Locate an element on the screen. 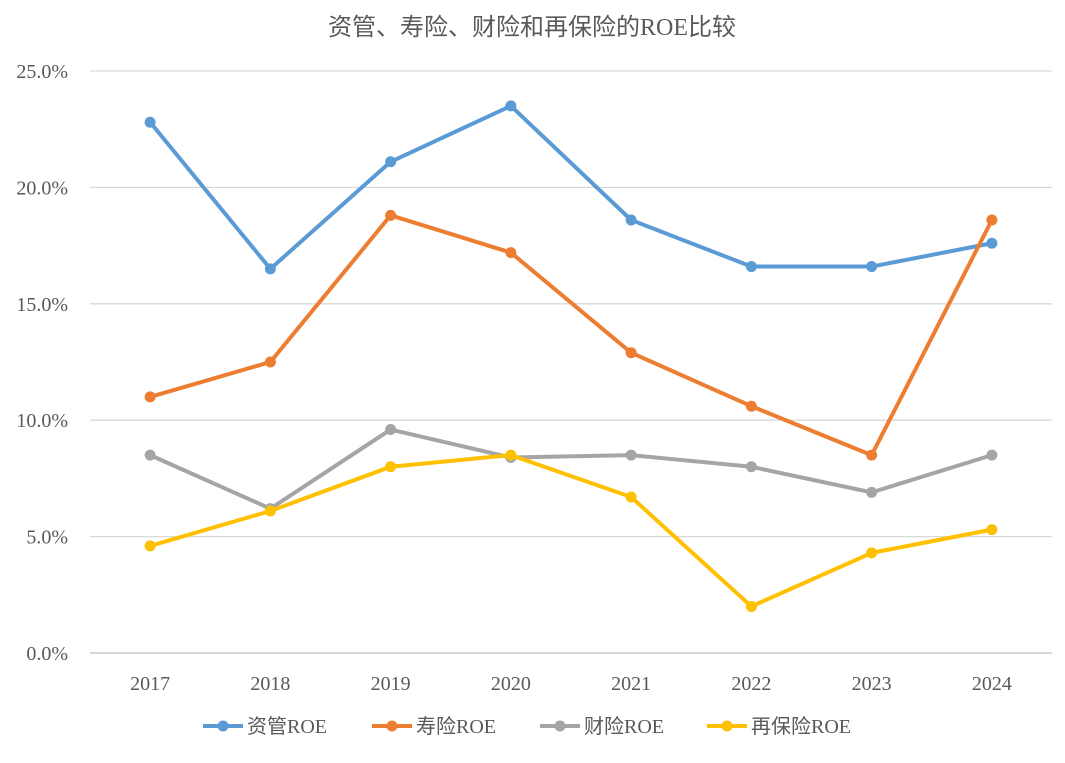 The width and height of the screenshot is (1065, 763). y-tick-label: 5.0% is located at coordinates (47, 538).